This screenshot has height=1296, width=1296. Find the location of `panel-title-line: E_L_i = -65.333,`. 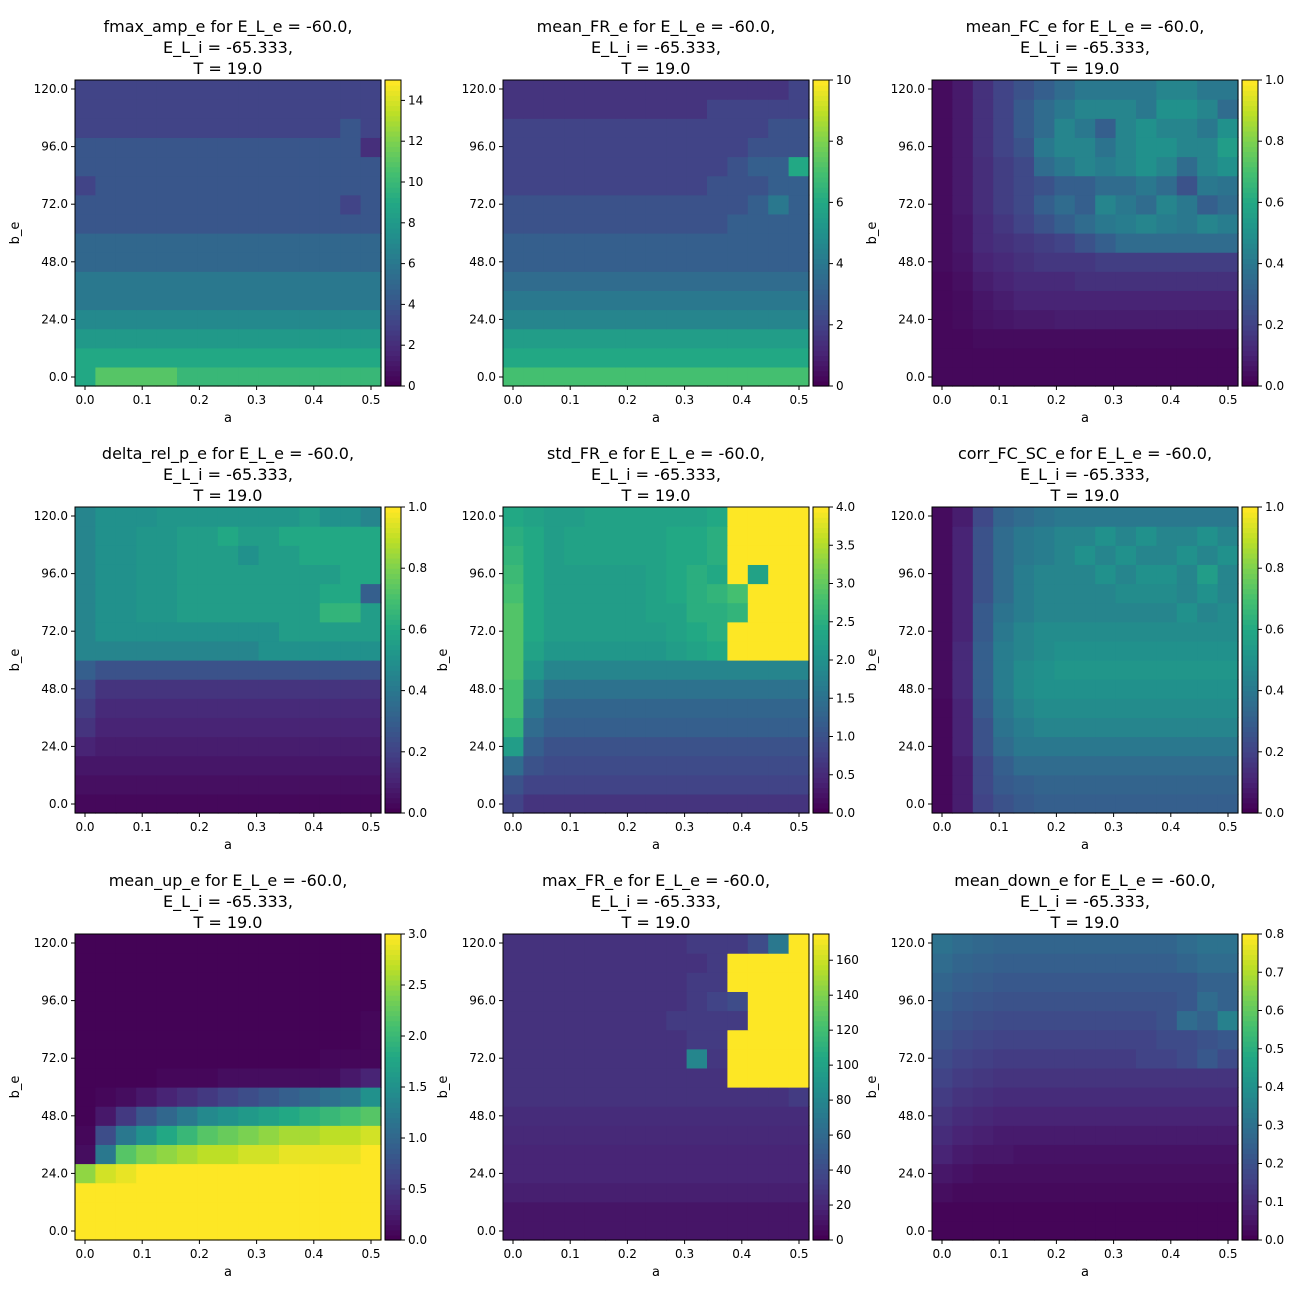

panel-title-line: E_L_i = -65.333, is located at coordinates (1085, 475).